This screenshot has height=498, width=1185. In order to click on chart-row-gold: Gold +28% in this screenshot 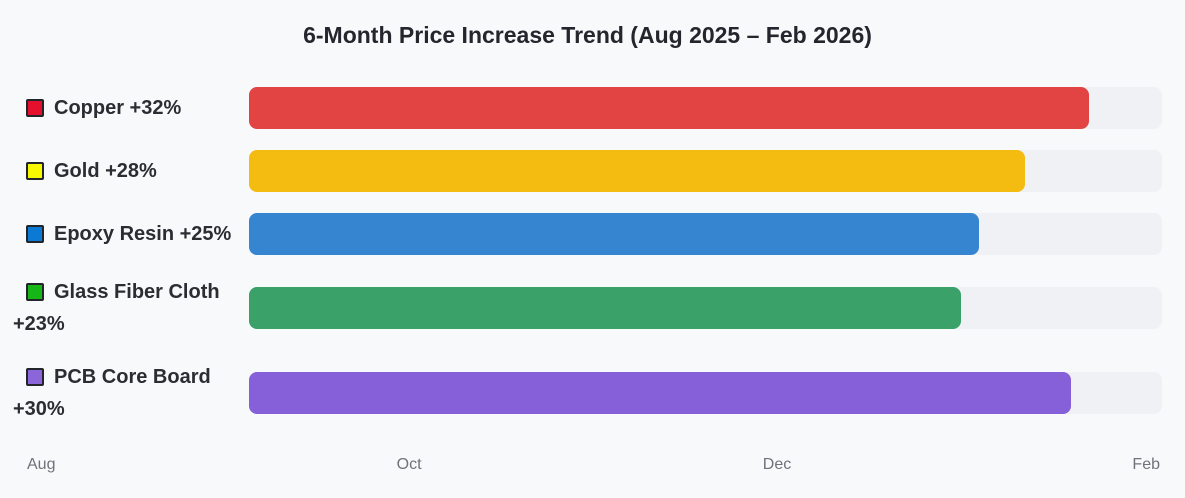, I will do `click(587, 171)`.